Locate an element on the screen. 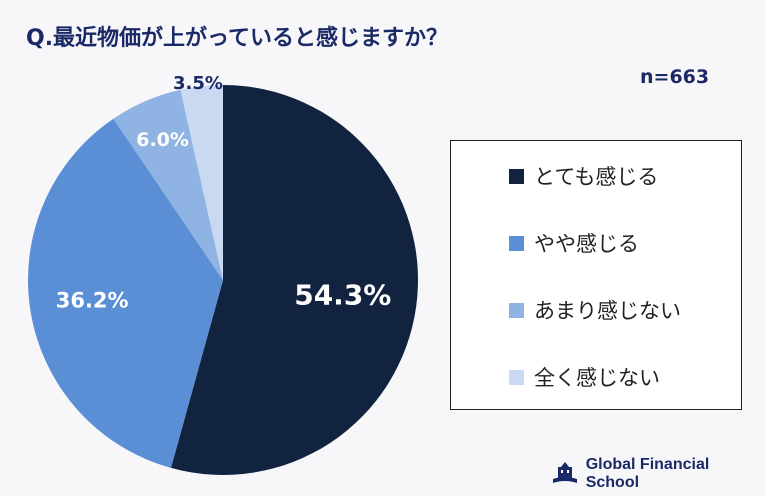  data-label-1: 36.2% is located at coordinates (92, 301).